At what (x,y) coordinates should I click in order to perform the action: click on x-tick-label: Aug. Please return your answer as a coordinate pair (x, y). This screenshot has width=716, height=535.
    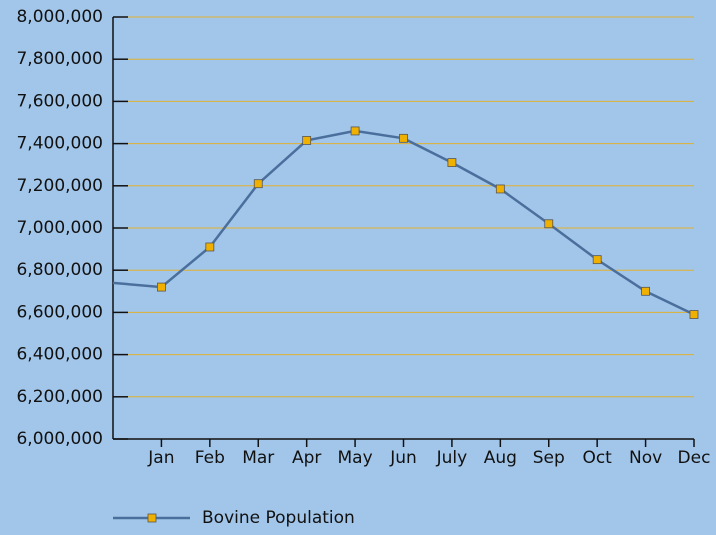
    Looking at the image, I should click on (500, 458).